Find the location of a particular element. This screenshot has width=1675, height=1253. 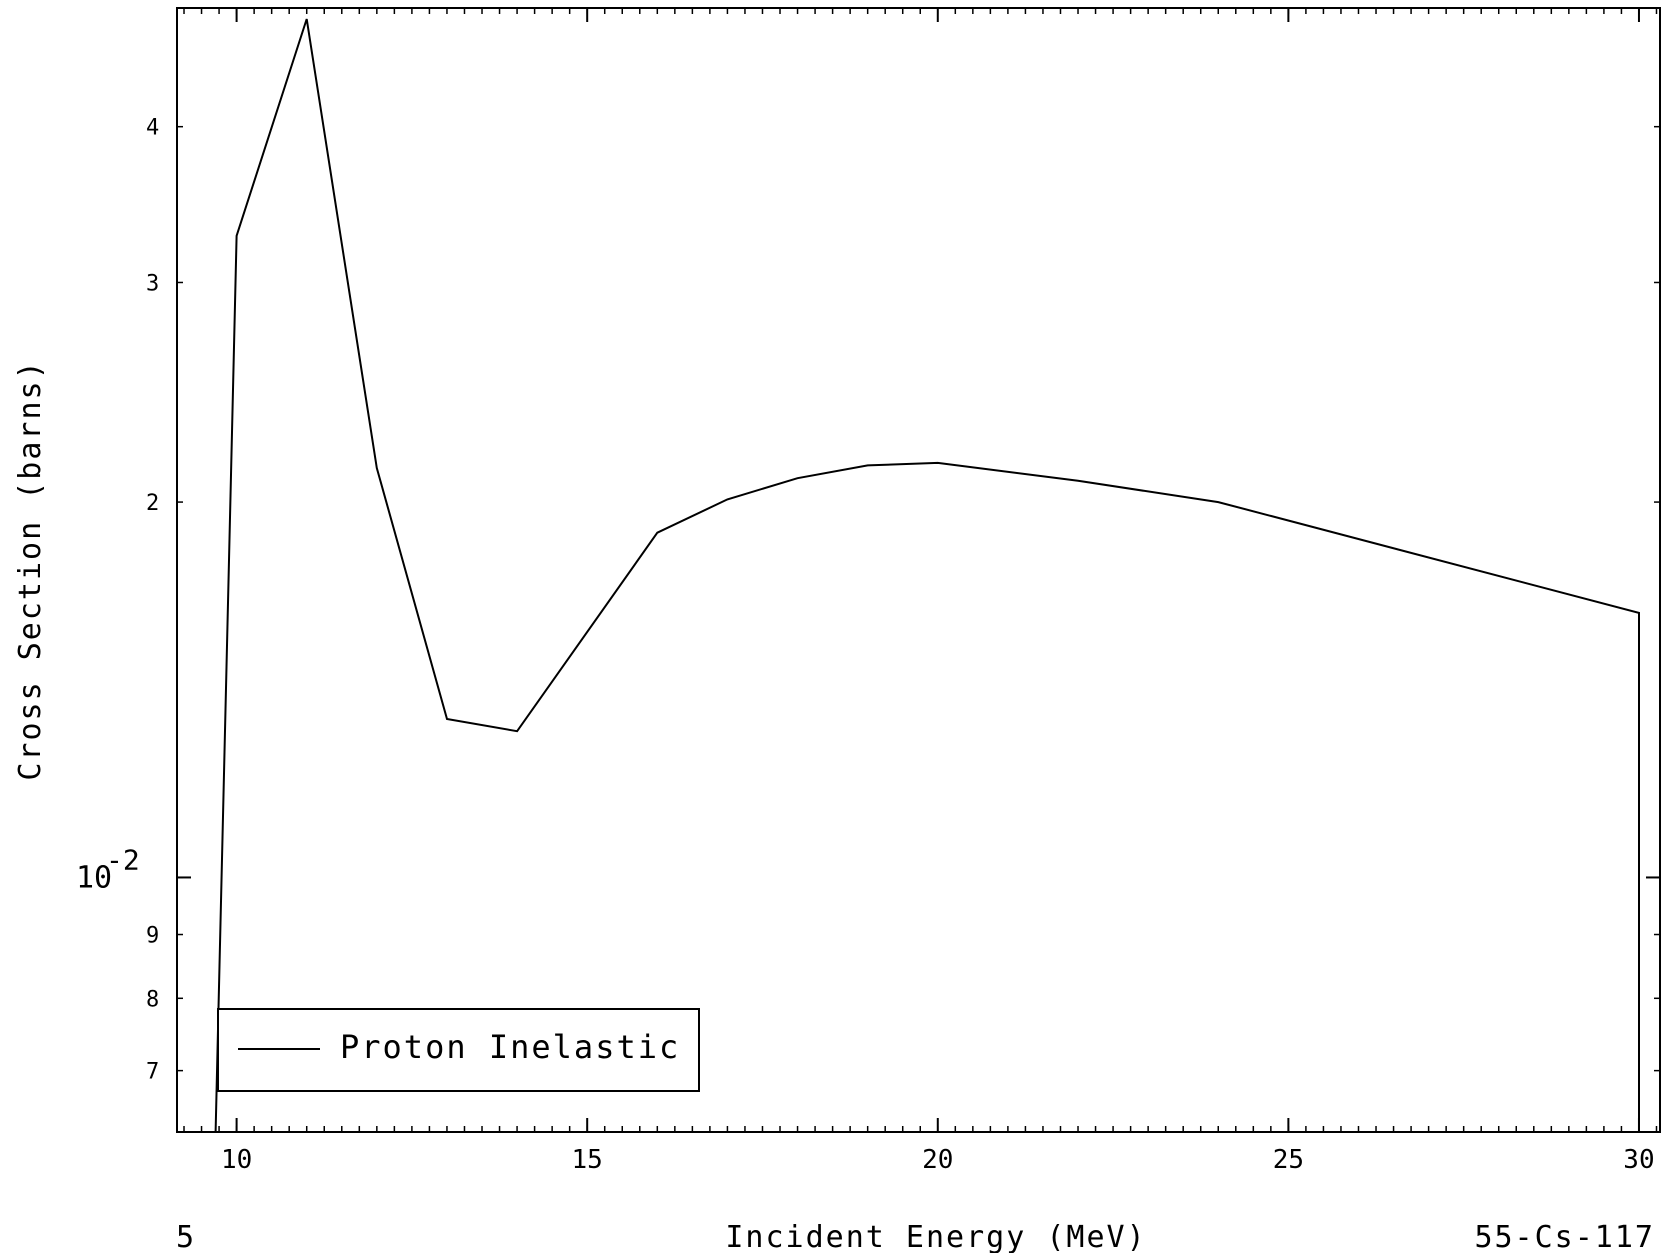

x-tick-labels: 10 15 20 25 30 is located at coordinates (938, 1160).